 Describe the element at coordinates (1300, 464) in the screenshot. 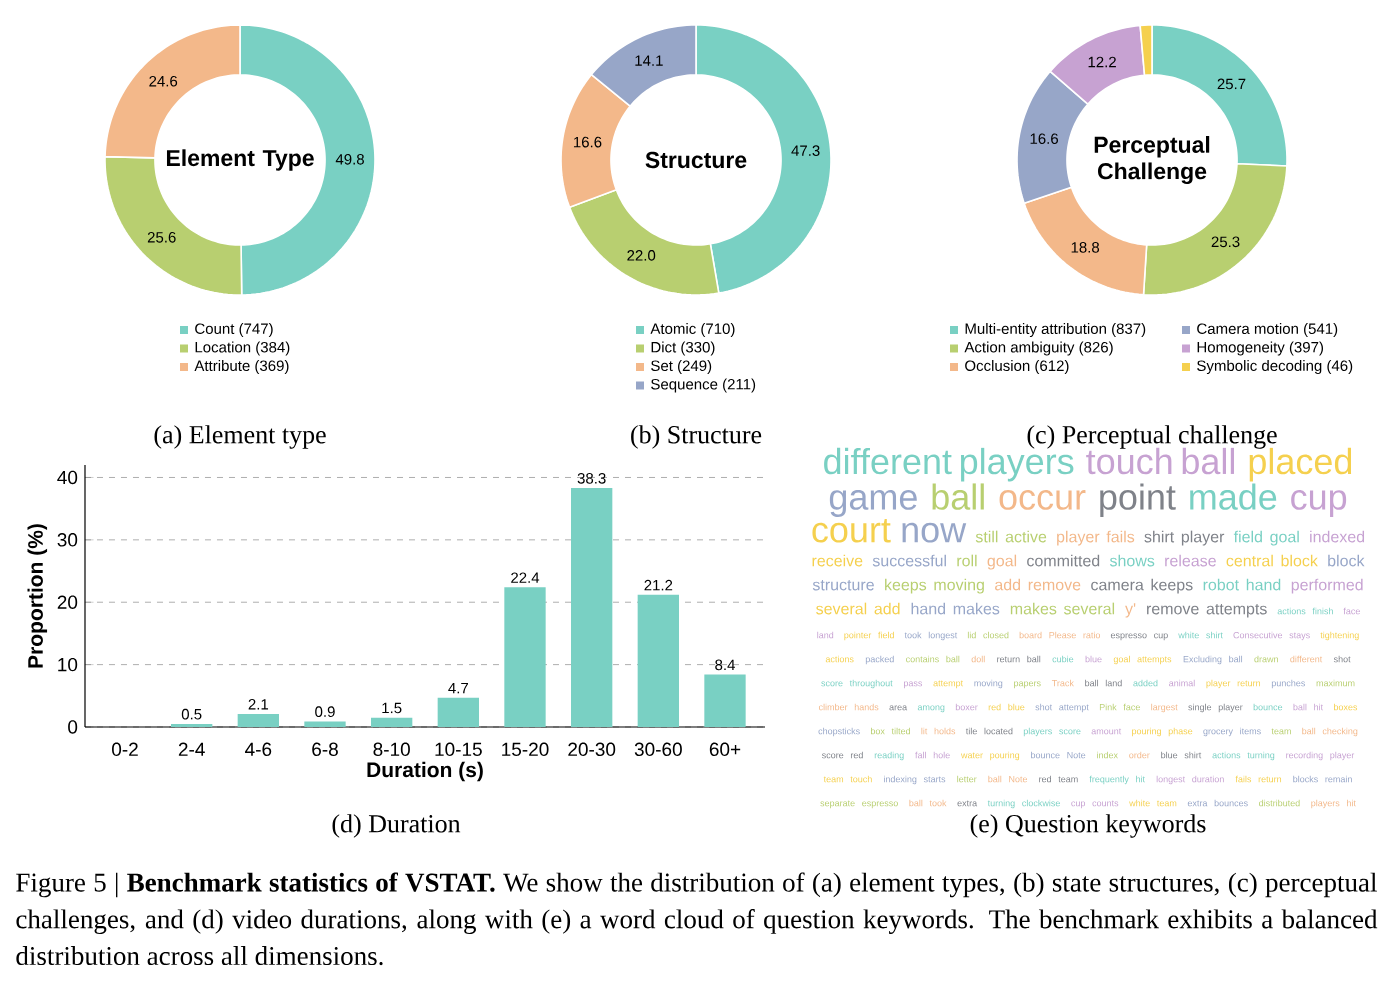

I see `text: placed` at that location.